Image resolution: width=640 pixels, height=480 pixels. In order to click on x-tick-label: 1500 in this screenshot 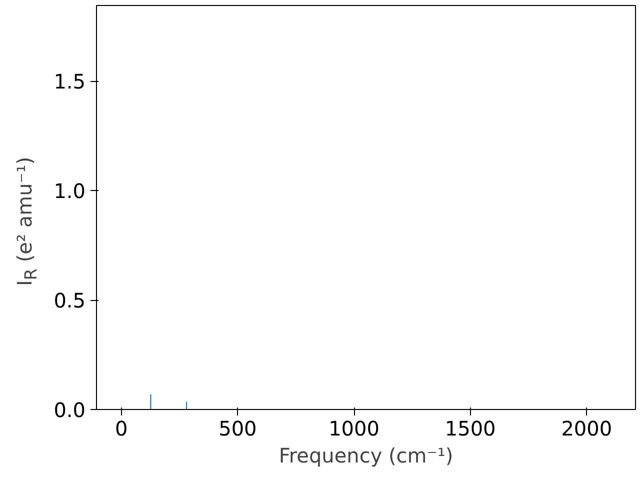, I will do `click(470, 428)`.